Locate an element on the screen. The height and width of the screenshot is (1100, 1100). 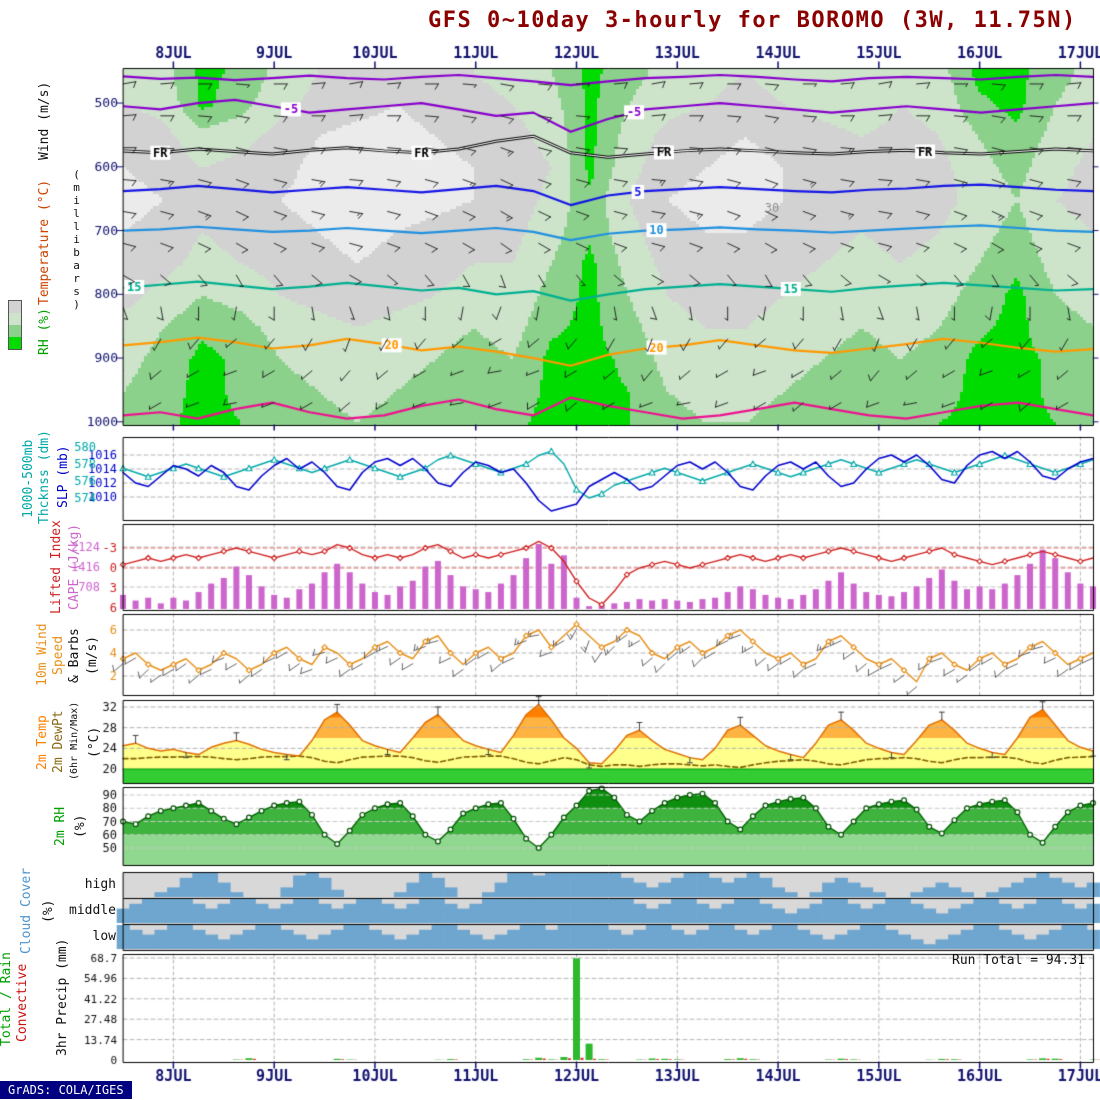
rh-axis-label: RH (%) is located at coordinates (44, 331).